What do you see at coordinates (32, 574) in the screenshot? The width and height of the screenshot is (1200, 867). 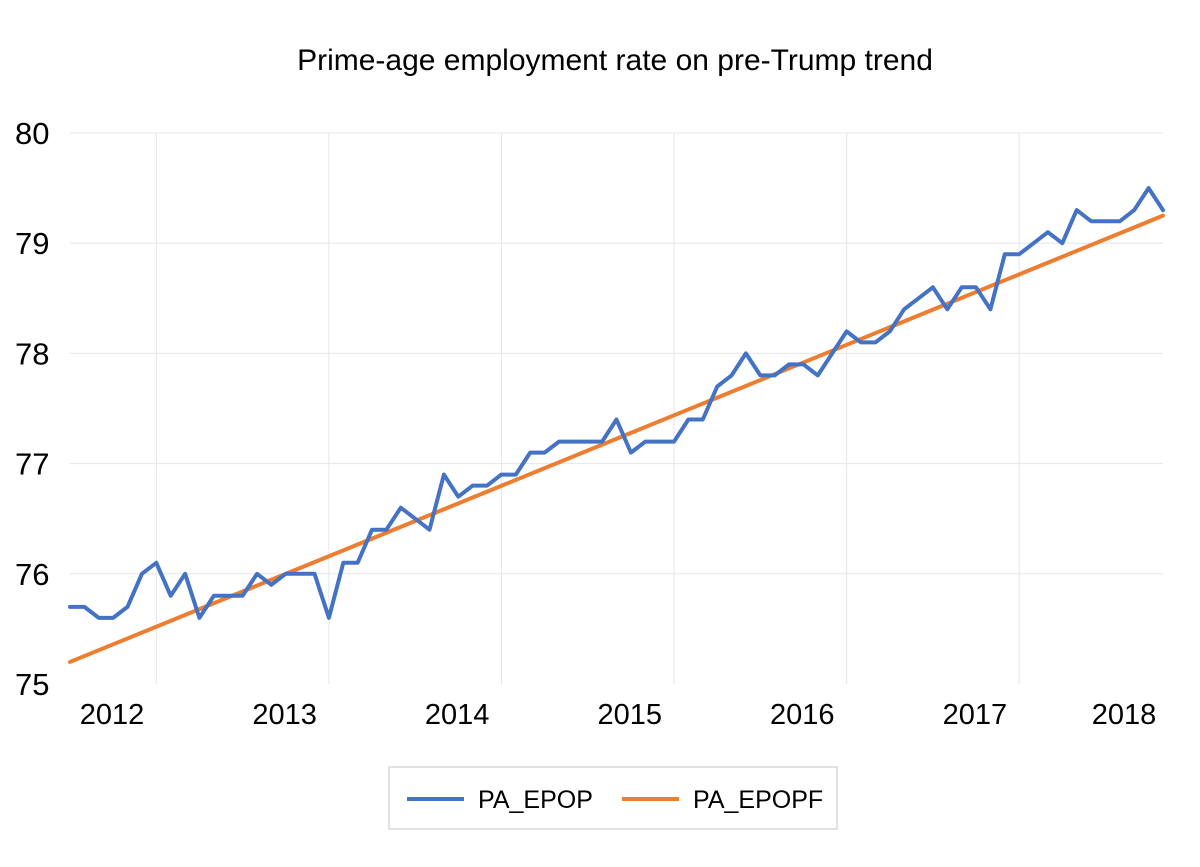 I see `y-tick-label: 76` at bounding box center [32, 574].